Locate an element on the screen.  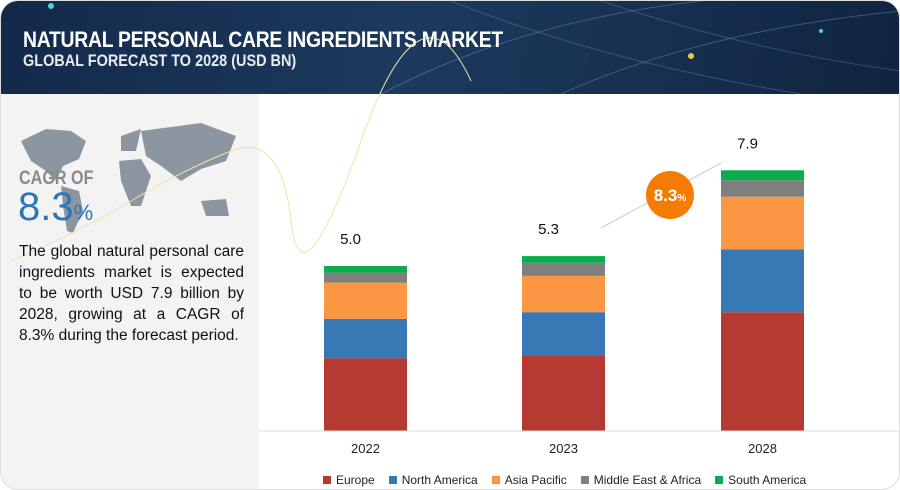
bar-2023-europe is located at coordinates (563, 393).